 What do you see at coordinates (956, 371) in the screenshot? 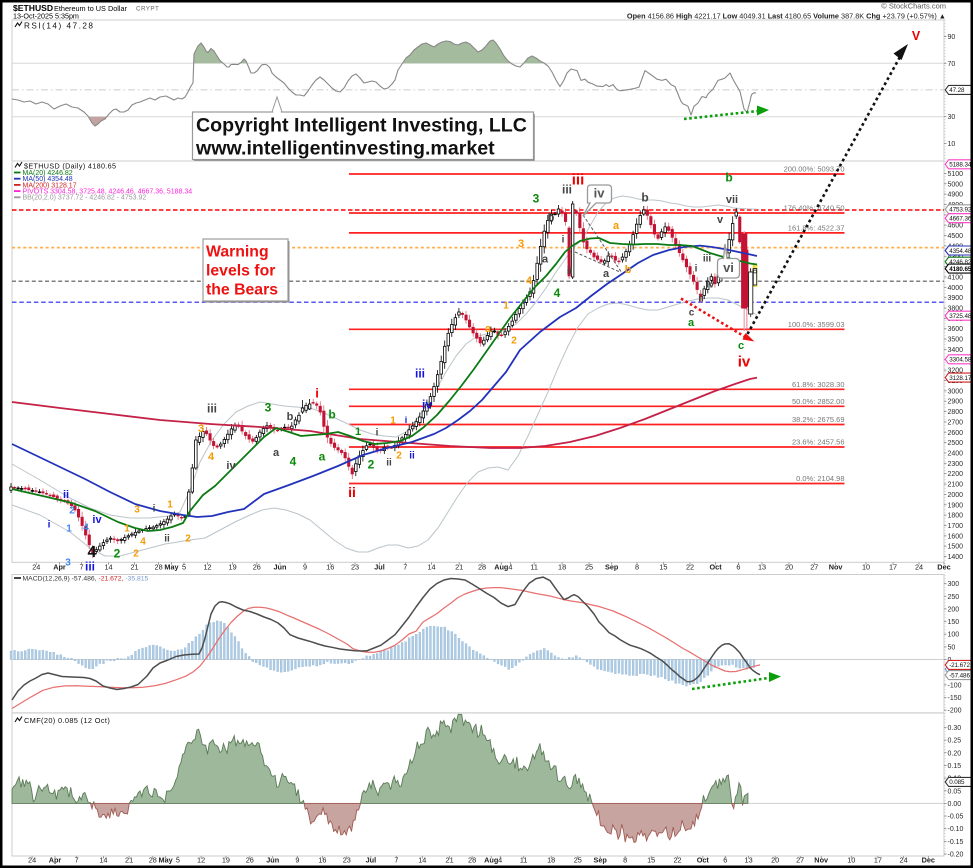
I see `svg-text: 3200` at bounding box center [956, 371].